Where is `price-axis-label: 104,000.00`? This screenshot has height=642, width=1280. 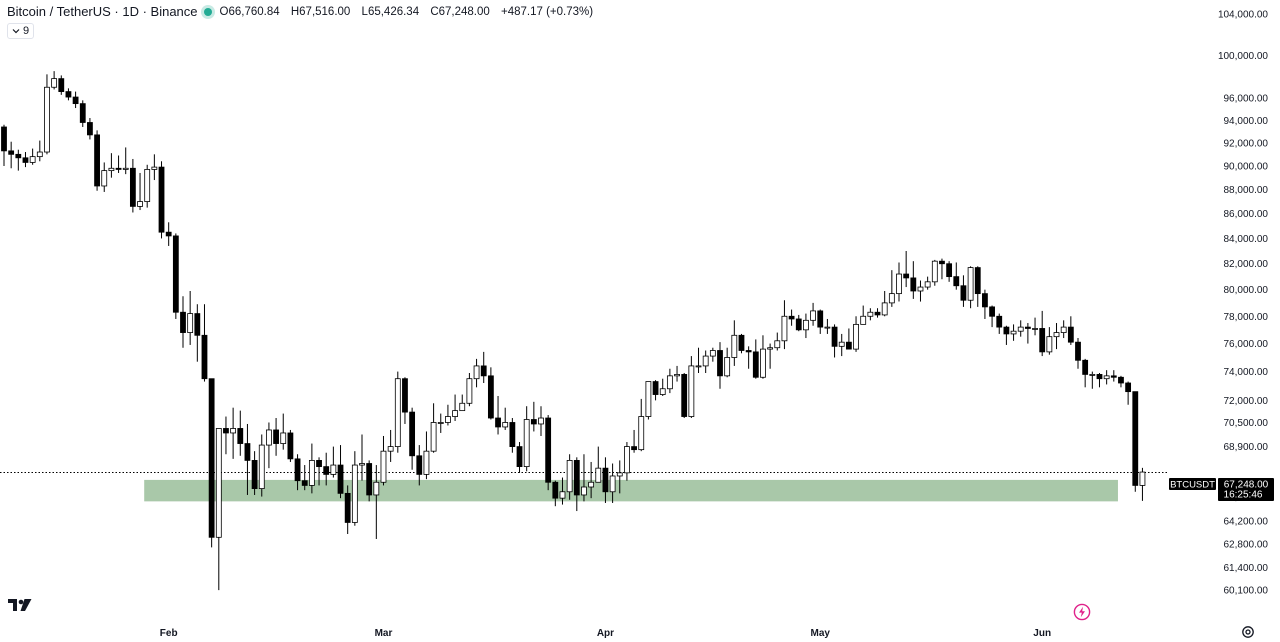 price-axis-label: 104,000.00 is located at coordinates (1243, 15).